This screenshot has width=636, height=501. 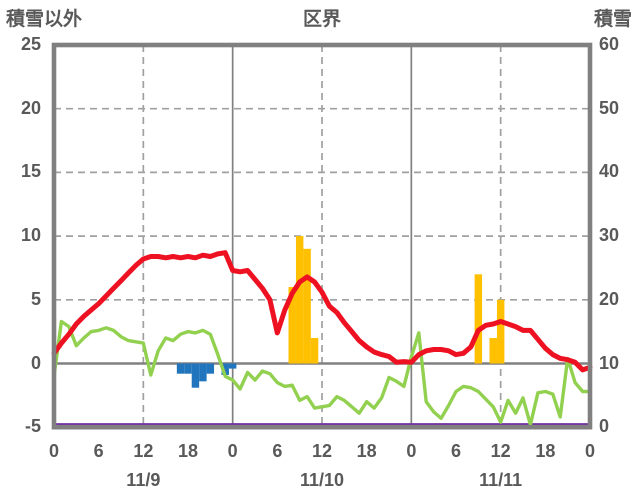 What do you see at coordinates (30, 107) in the screenshot?
I see `y-axis-tick-left: 20` at bounding box center [30, 107].